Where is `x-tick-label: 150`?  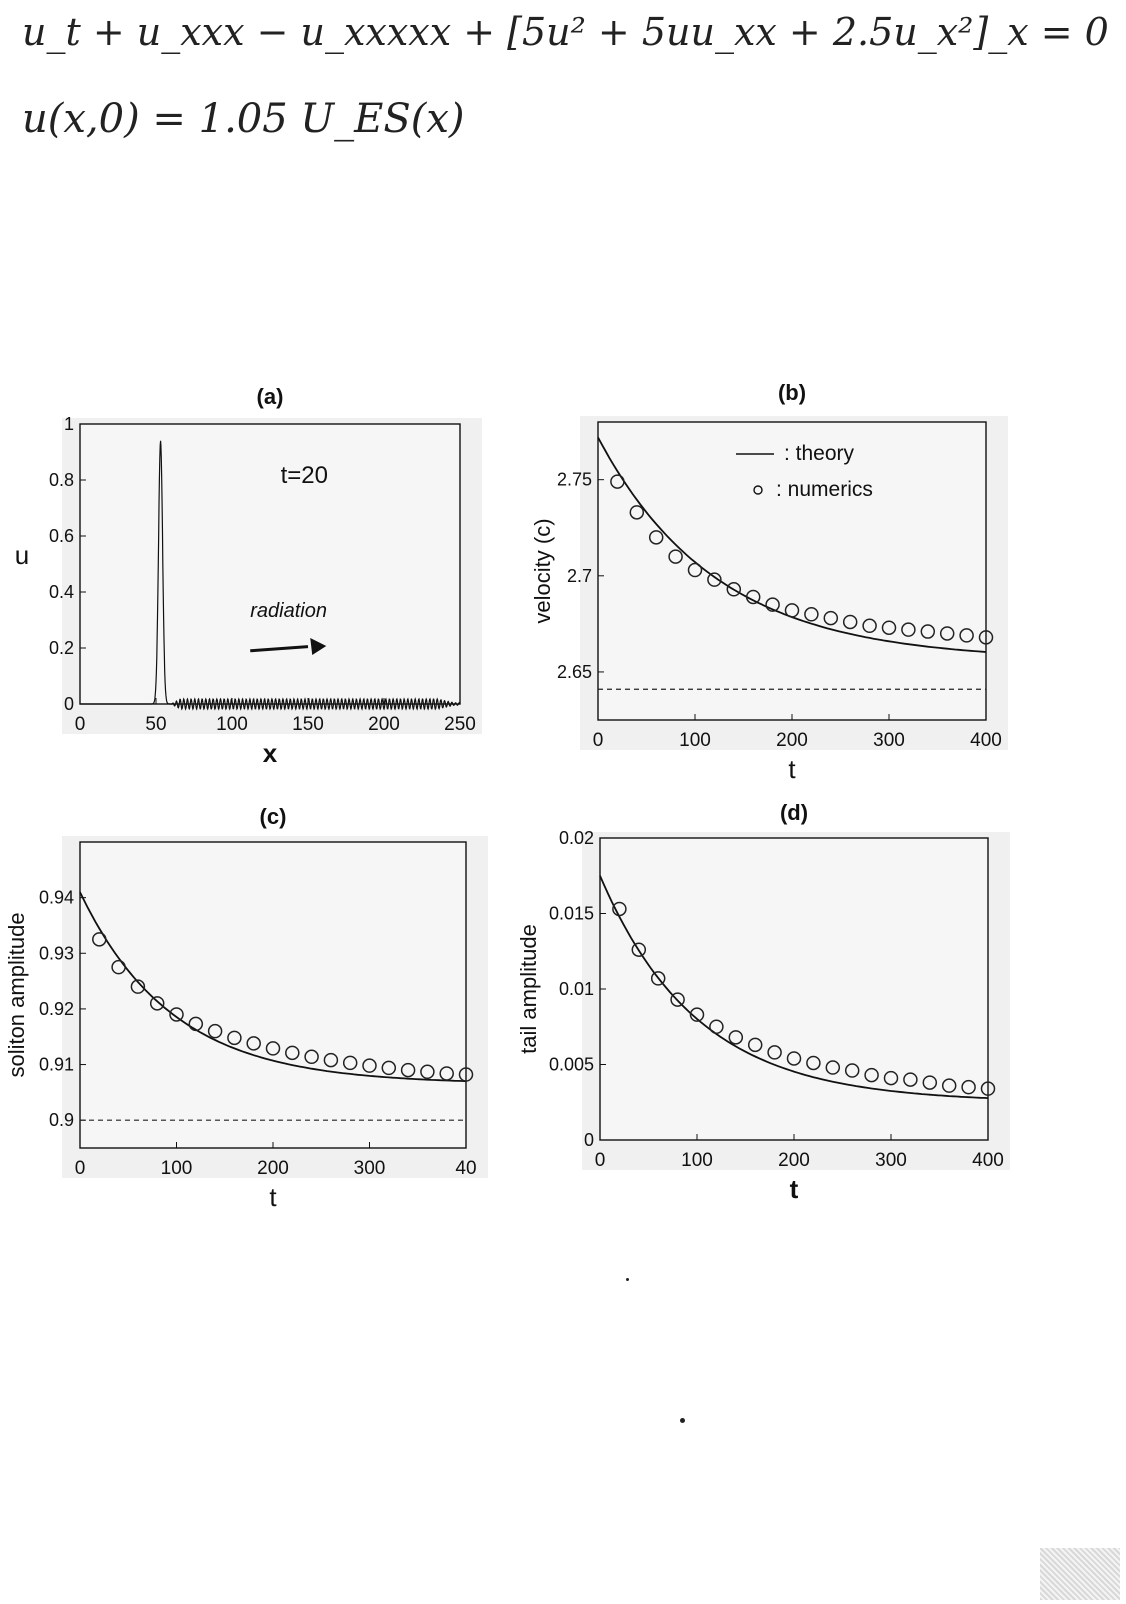 x-tick-label: 150 is located at coordinates (308, 724).